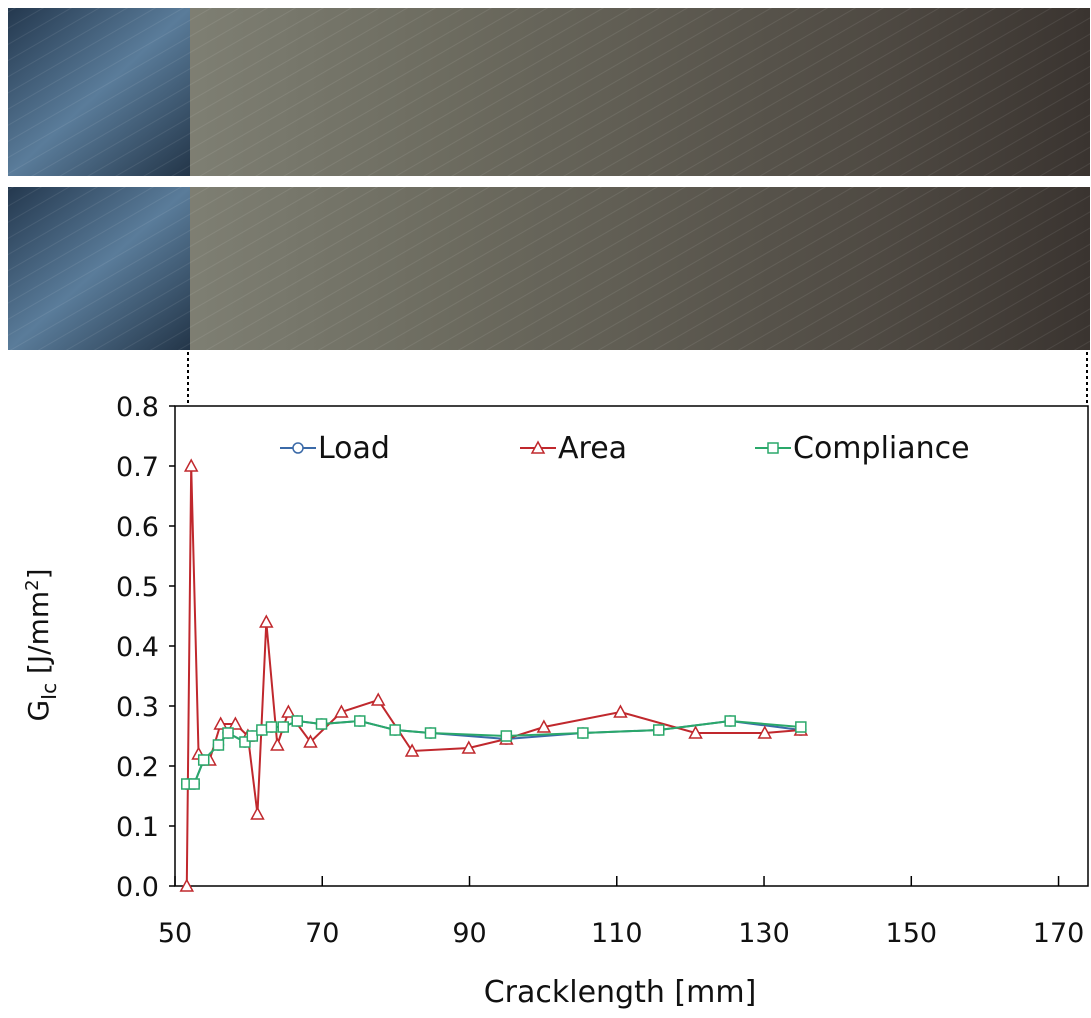  What do you see at coordinates (137, 887) in the screenshot?
I see `y-tick-label: 0.0` at bounding box center [137, 887].